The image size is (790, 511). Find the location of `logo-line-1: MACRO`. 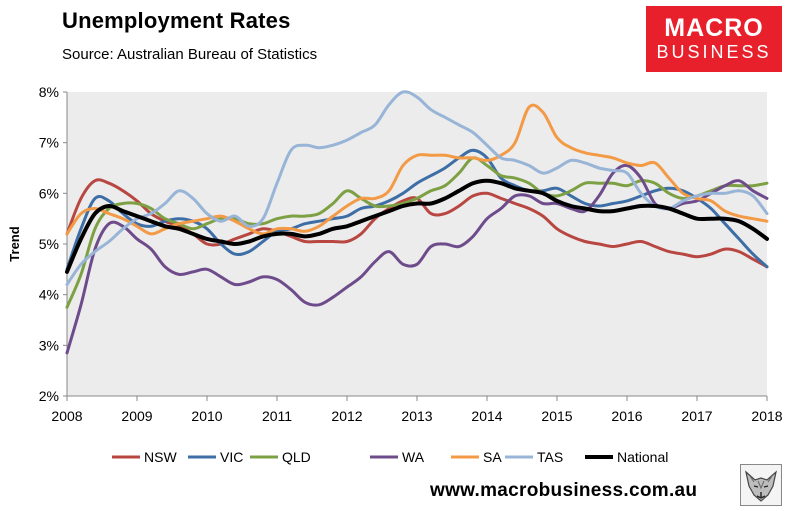

logo-line-1: MACRO is located at coordinates (714, 28).